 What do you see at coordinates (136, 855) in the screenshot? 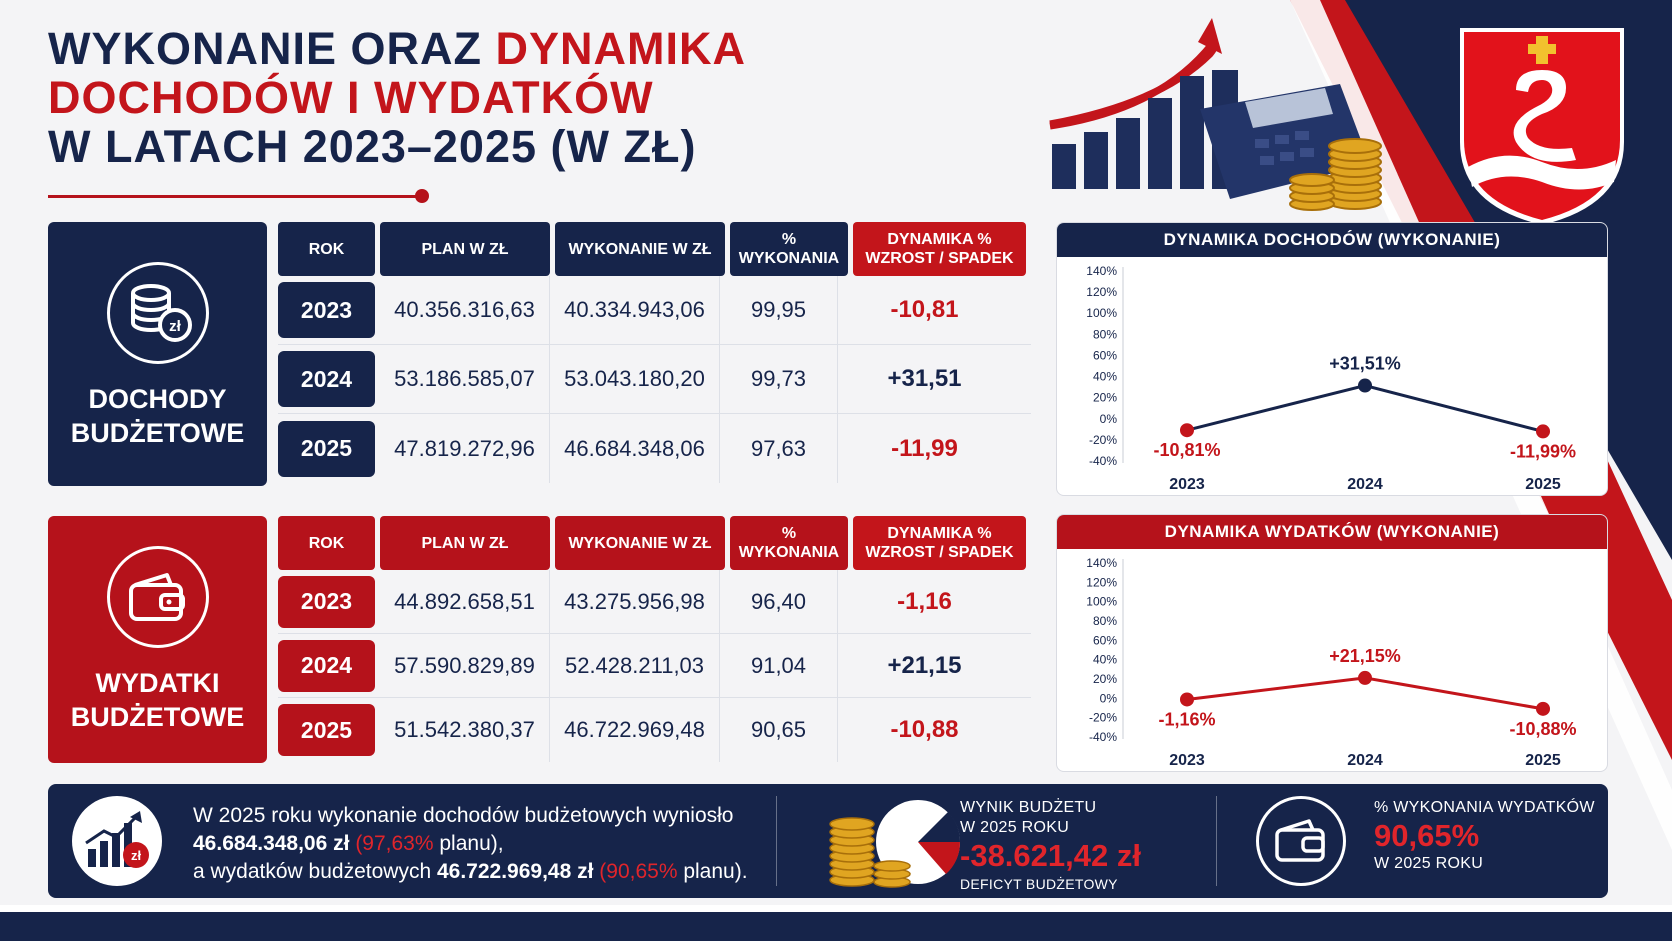
I see `svg-text: zł` at bounding box center [136, 855].